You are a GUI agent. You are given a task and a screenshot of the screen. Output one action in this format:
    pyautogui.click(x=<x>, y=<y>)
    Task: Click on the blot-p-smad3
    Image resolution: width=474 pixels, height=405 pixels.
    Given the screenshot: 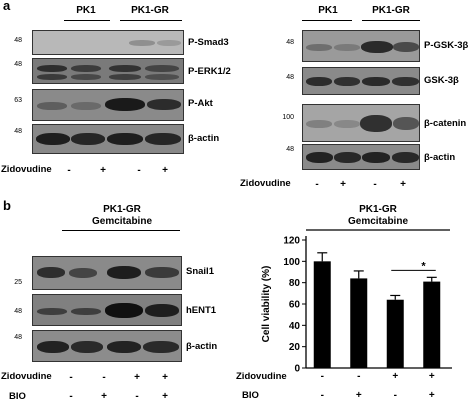 What is the action you would take?
    pyautogui.click(x=108, y=42)
    